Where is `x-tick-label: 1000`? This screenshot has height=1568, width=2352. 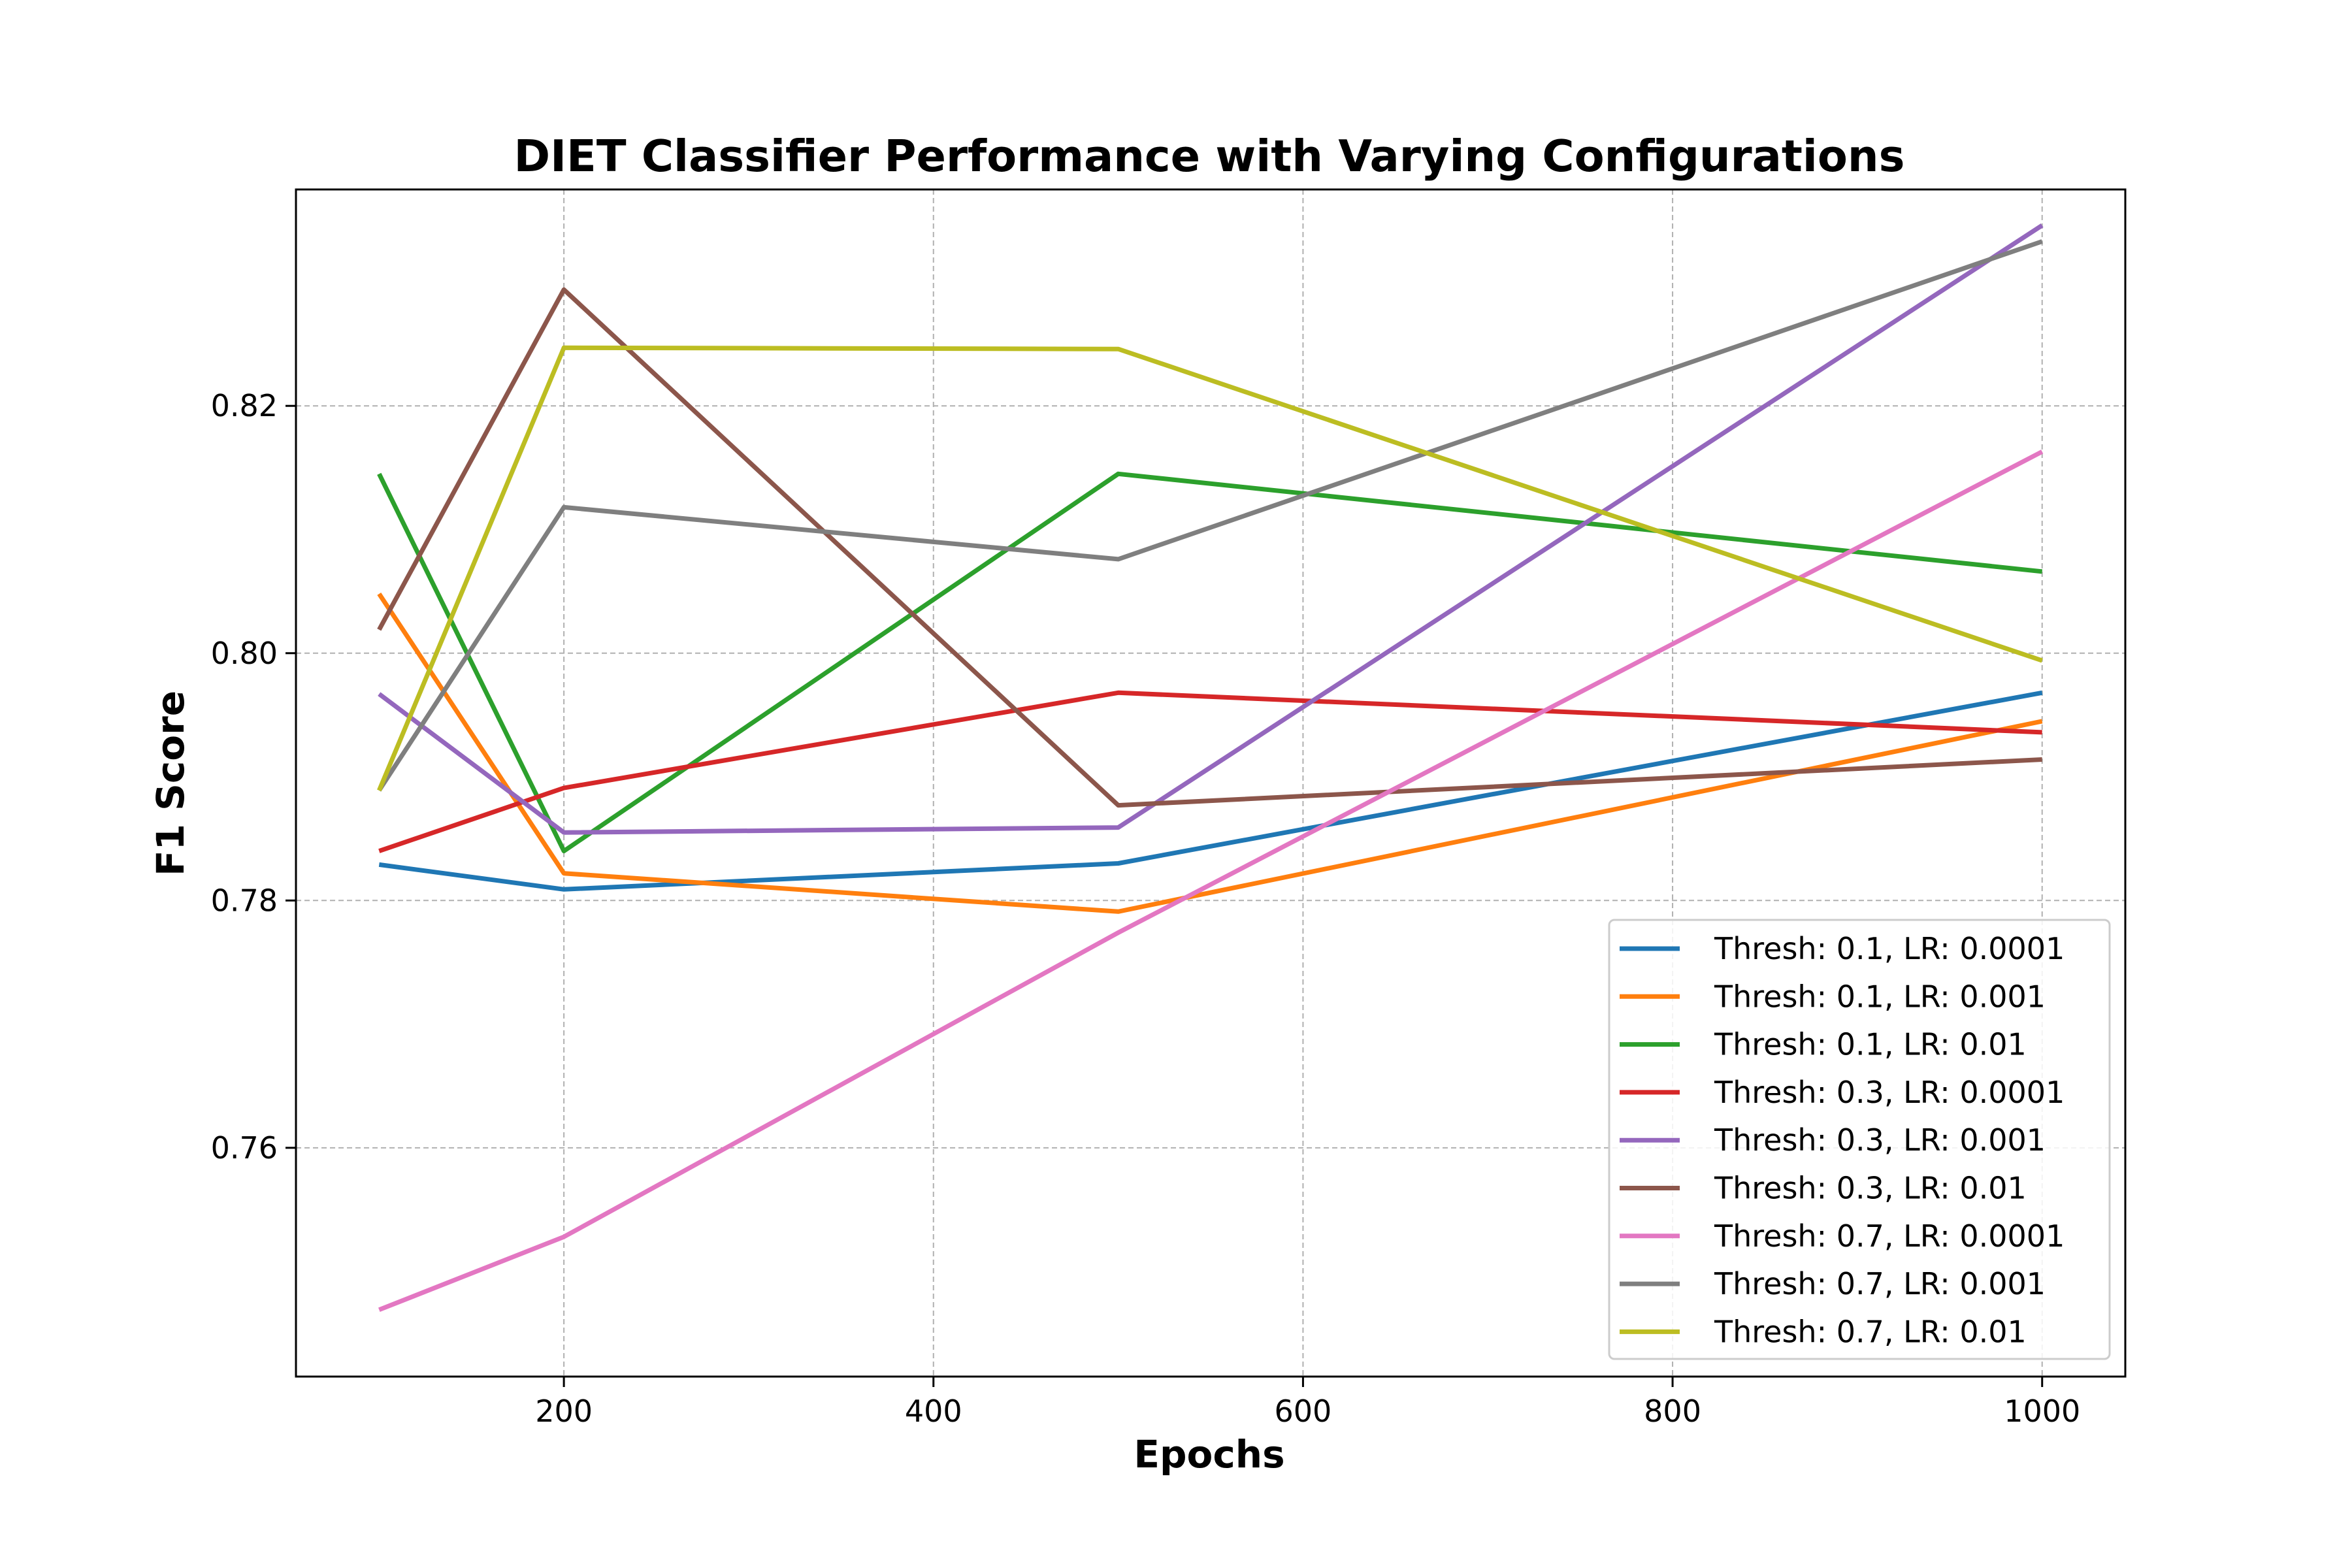 x-tick-label: 1000 is located at coordinates (2042, 1411).